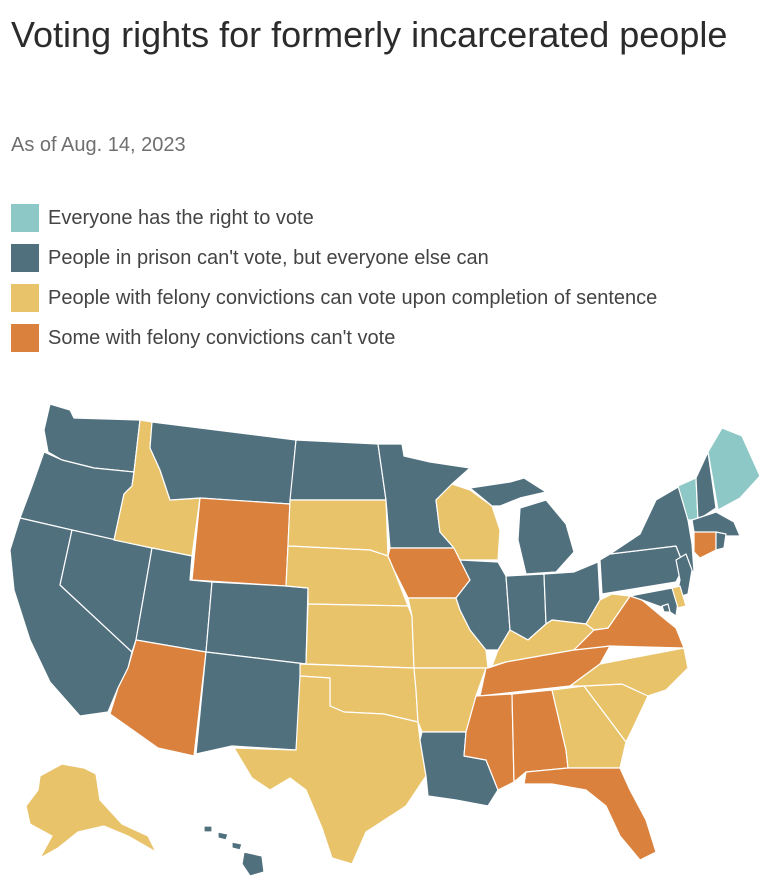 This screenshot has width=770, height=884. What do you see at coordinates (330, 770) in the screenshot?
I see `state-tx` at bounding box center [330, 770].